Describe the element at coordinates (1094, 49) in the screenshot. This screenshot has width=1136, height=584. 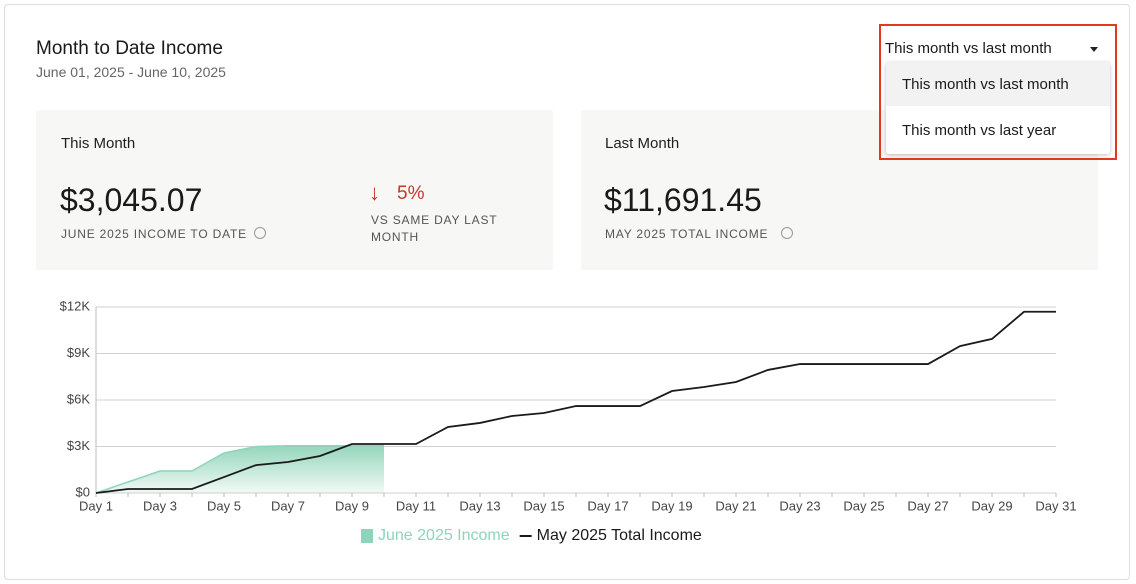
I see `caret` at that location.